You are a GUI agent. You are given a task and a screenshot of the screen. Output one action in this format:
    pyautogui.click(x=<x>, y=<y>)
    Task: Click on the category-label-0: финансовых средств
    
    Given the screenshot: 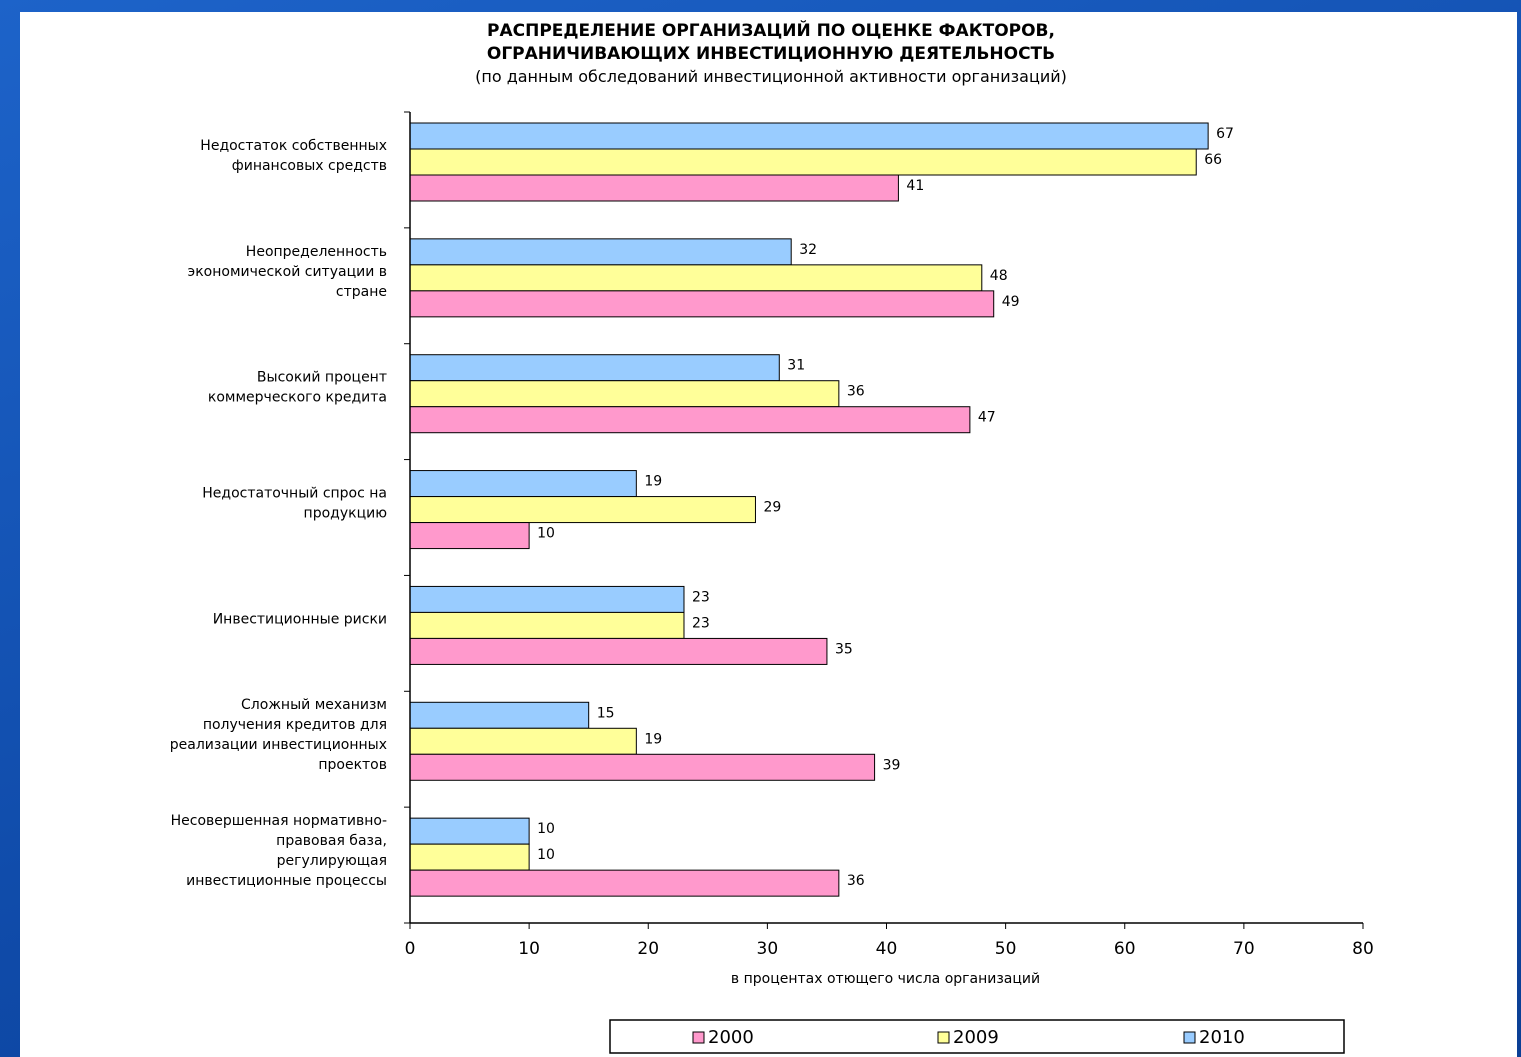 What is the action you would take?
    pyautogui.click(x=309, y=166)
    